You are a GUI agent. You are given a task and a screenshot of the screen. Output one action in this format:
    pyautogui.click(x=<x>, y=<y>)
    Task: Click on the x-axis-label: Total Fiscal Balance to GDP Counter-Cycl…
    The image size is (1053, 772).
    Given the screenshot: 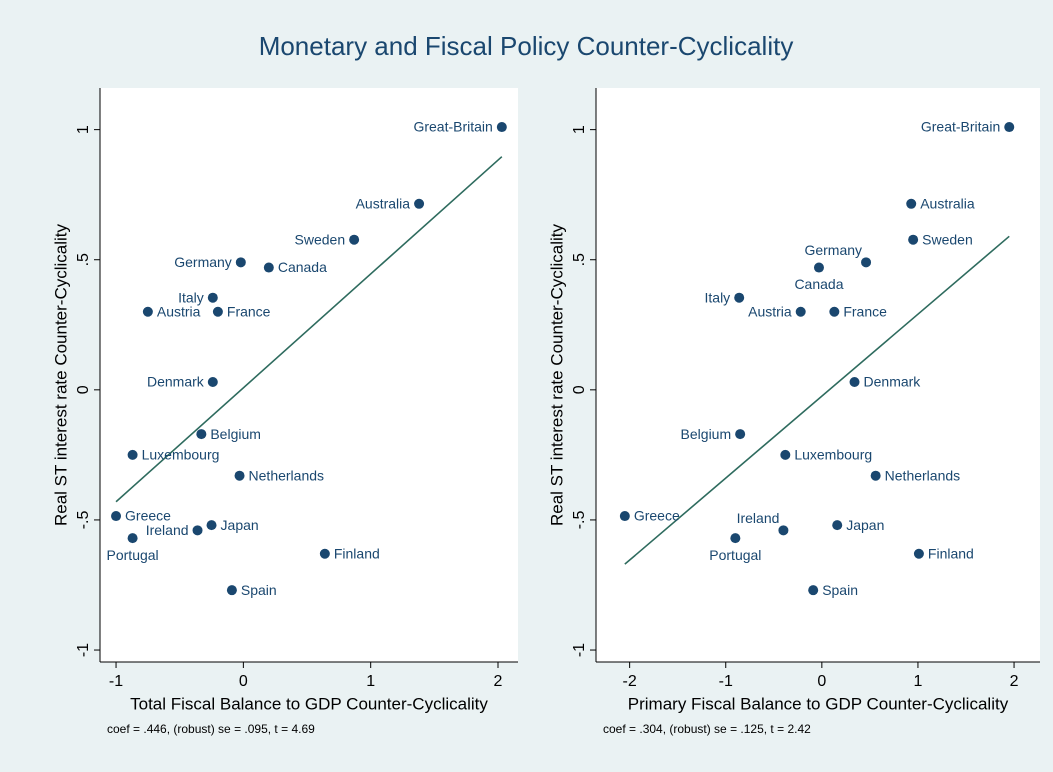 What is the action you would take?
    pyautogui.click(x=309, y=703)
    